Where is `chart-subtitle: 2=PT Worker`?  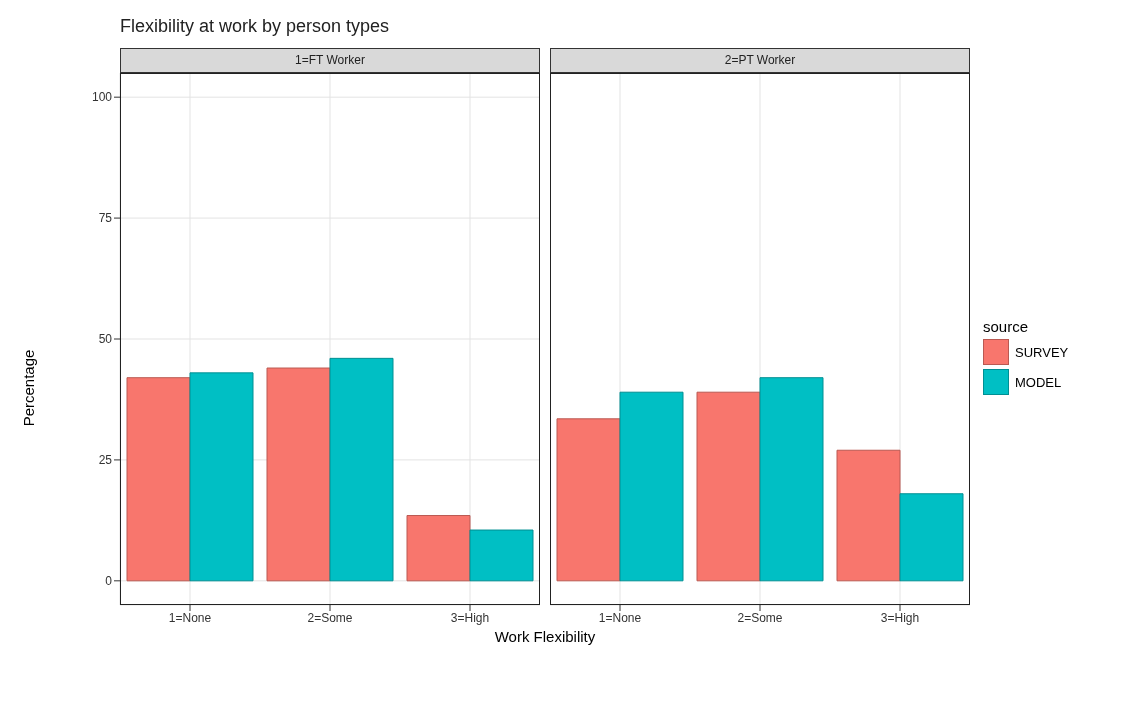
chart-subtitle: 2=PT Worker is located at coordinates (760, 60).